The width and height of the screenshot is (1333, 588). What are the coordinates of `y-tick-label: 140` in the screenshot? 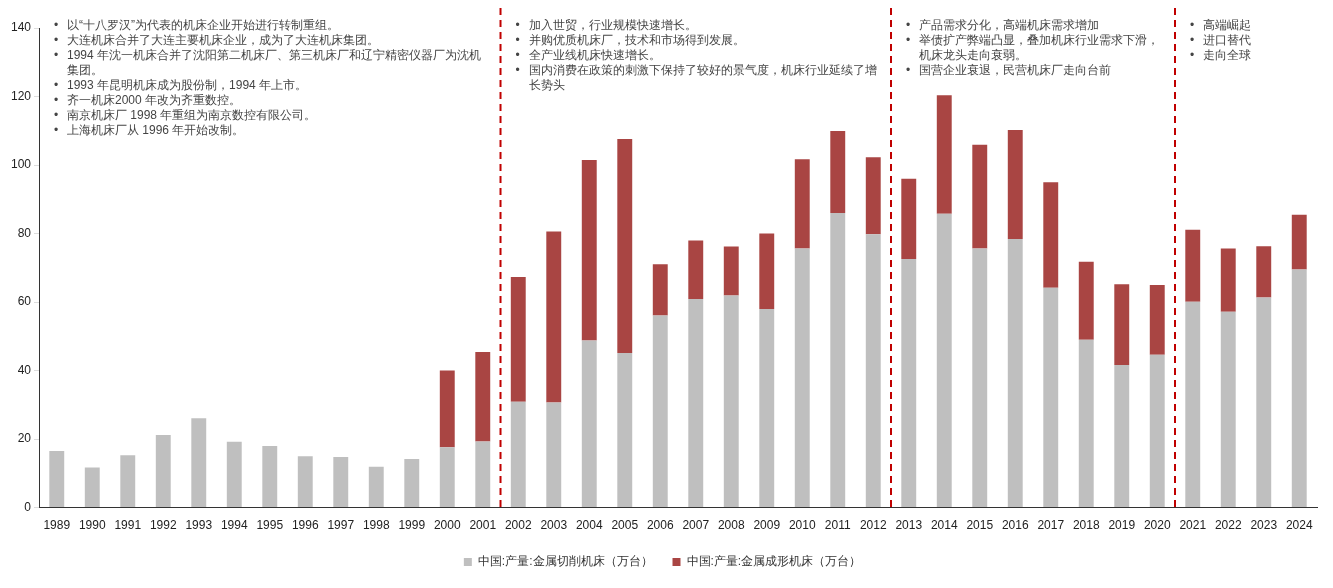 It's located at (21, 27).